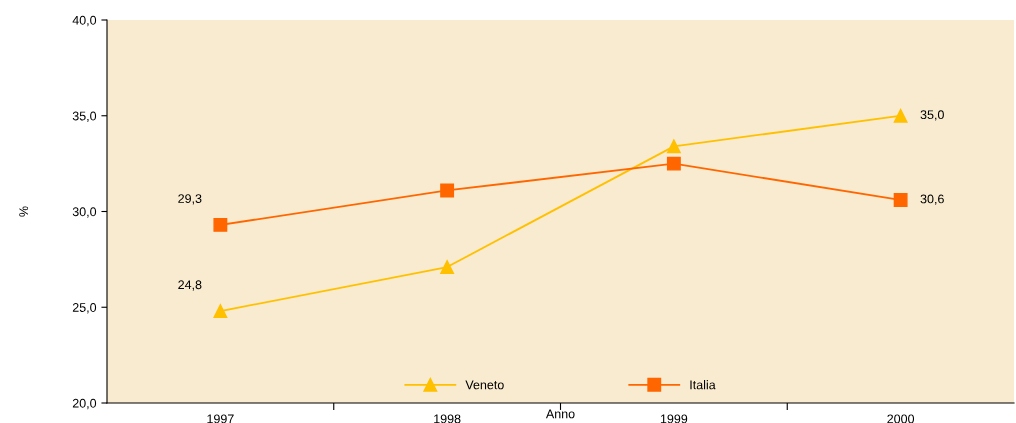 This screenshot has width=1016, height=423. I want to click on y-tick-label: 40,0, so click(84, 21).